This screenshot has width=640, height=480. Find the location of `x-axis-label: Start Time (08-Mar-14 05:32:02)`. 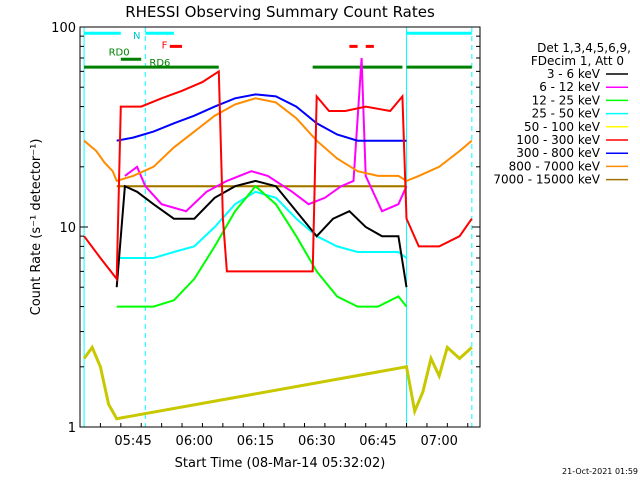

x-axis-label: Start Time (08-Mar-14 05:32:02) is located at coordinates (280, 463).